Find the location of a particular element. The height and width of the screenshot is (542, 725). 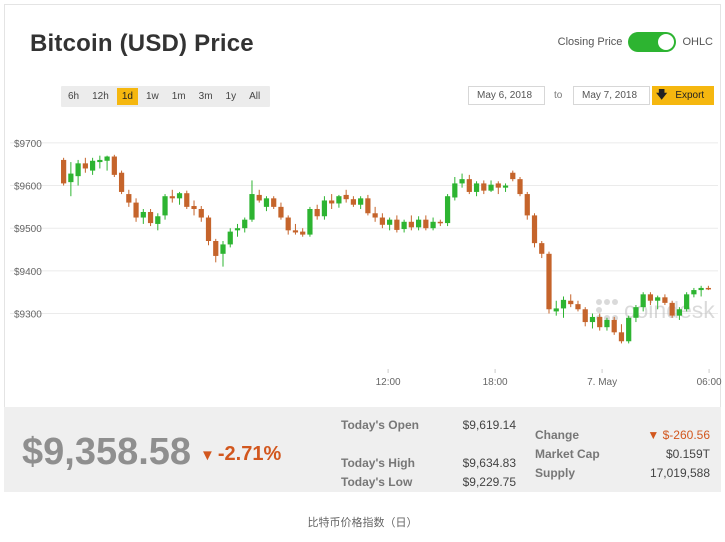

x-tick-label: 06:00 is located at coordinates (709, 382).